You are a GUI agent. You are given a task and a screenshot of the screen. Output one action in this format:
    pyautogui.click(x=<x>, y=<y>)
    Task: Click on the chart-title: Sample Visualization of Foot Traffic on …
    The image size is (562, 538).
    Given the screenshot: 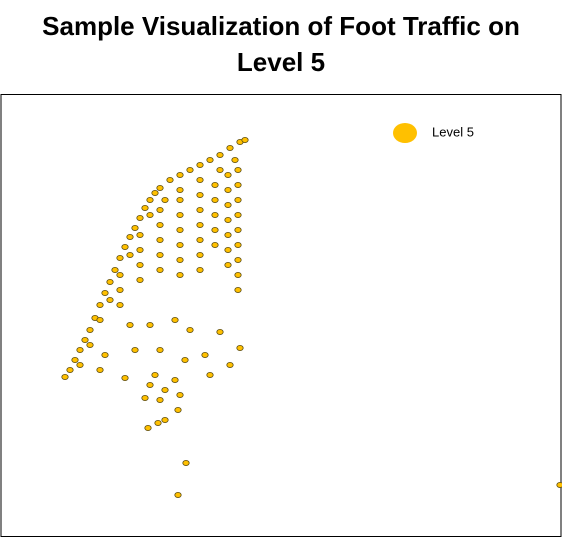 What is the action you would take?
    pyautogui.click(x=281, y=44)
    